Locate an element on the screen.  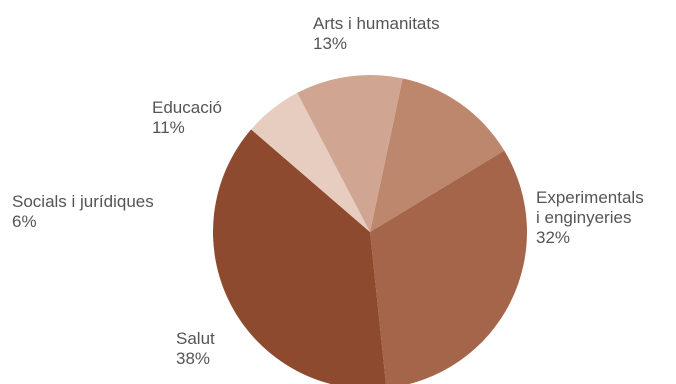
slice-label-1: Arts i humanitats 13% is located at coordinates (376, 33).